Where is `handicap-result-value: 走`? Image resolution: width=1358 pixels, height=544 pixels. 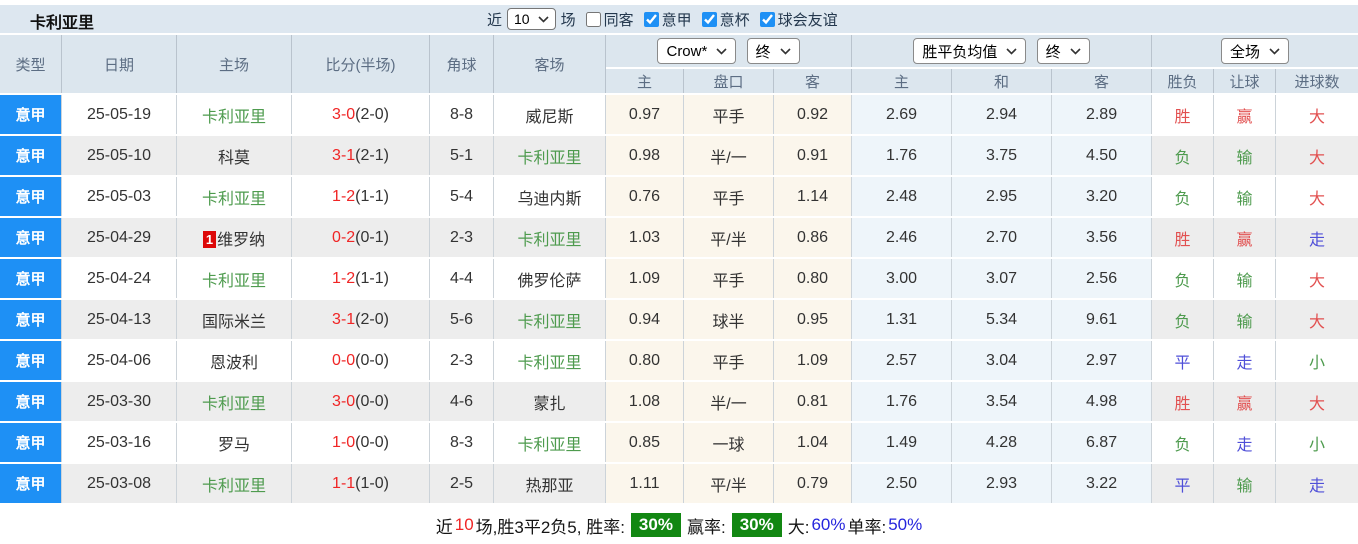 handicap-result-value: 走 is located at coordinates (1244, 445).